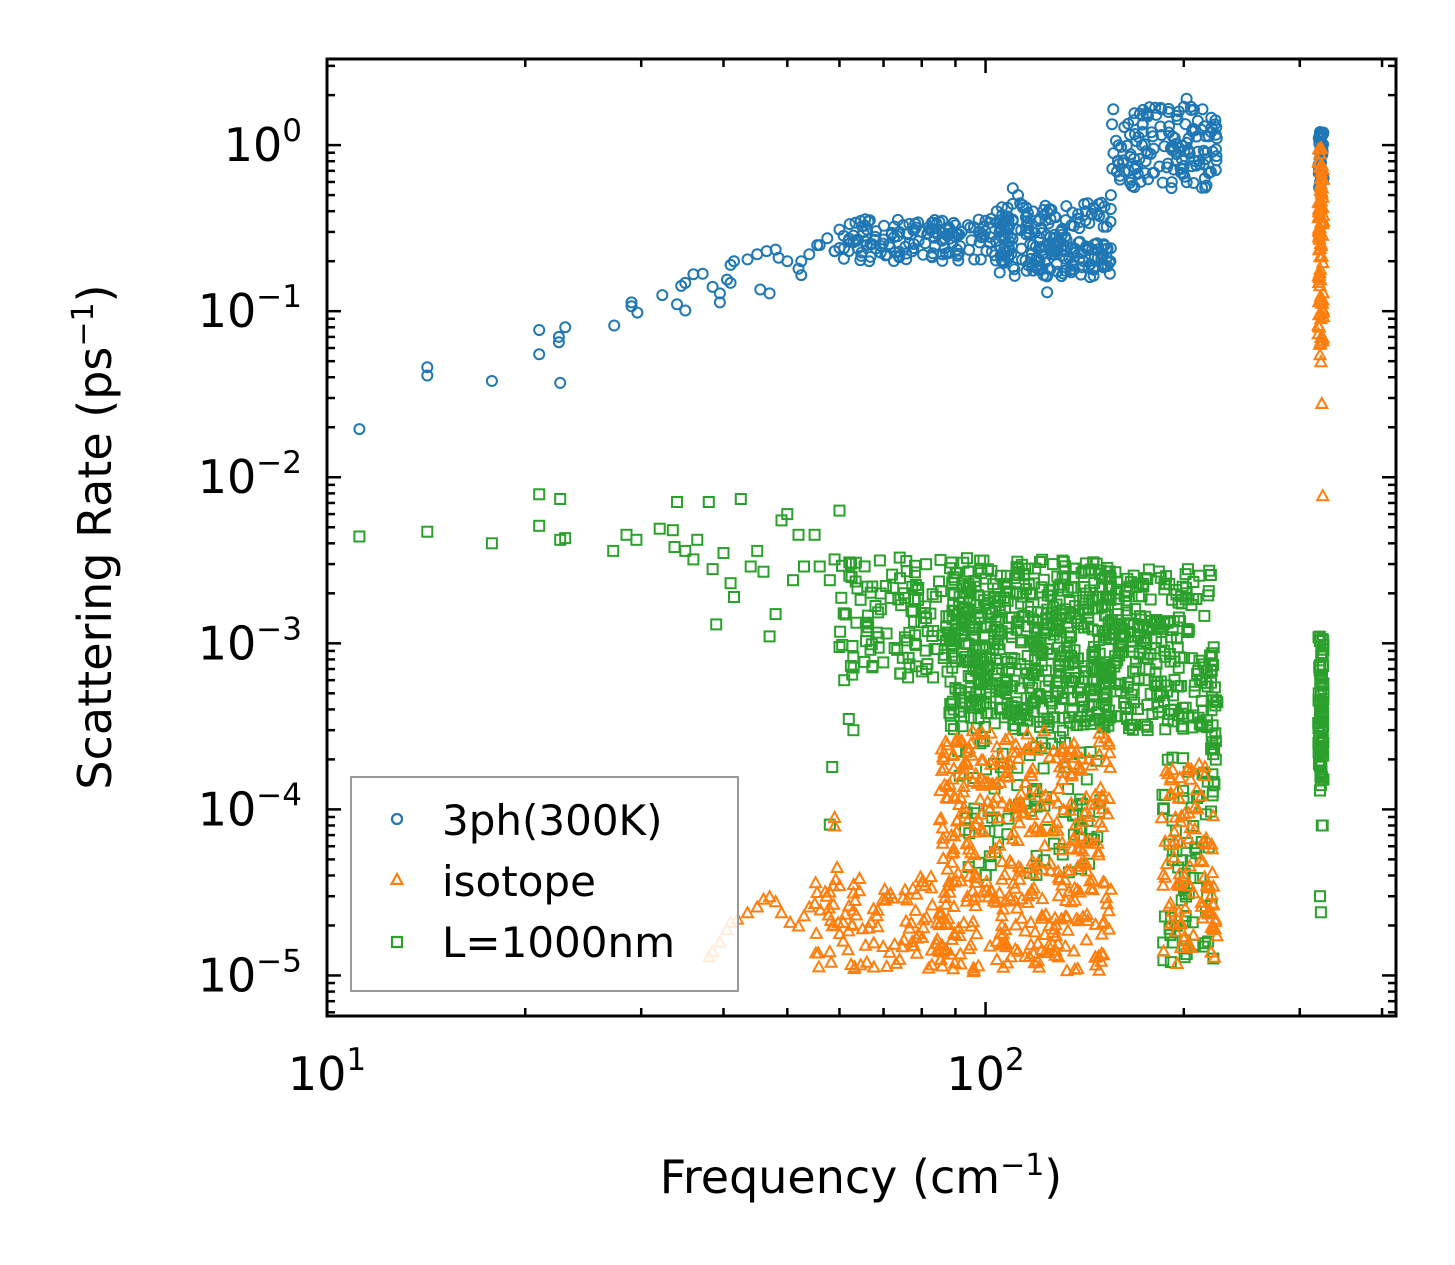 The image size is (1455, 1265). I want to click on x-axis-title-superscript: −1, so click(1022, 1165).